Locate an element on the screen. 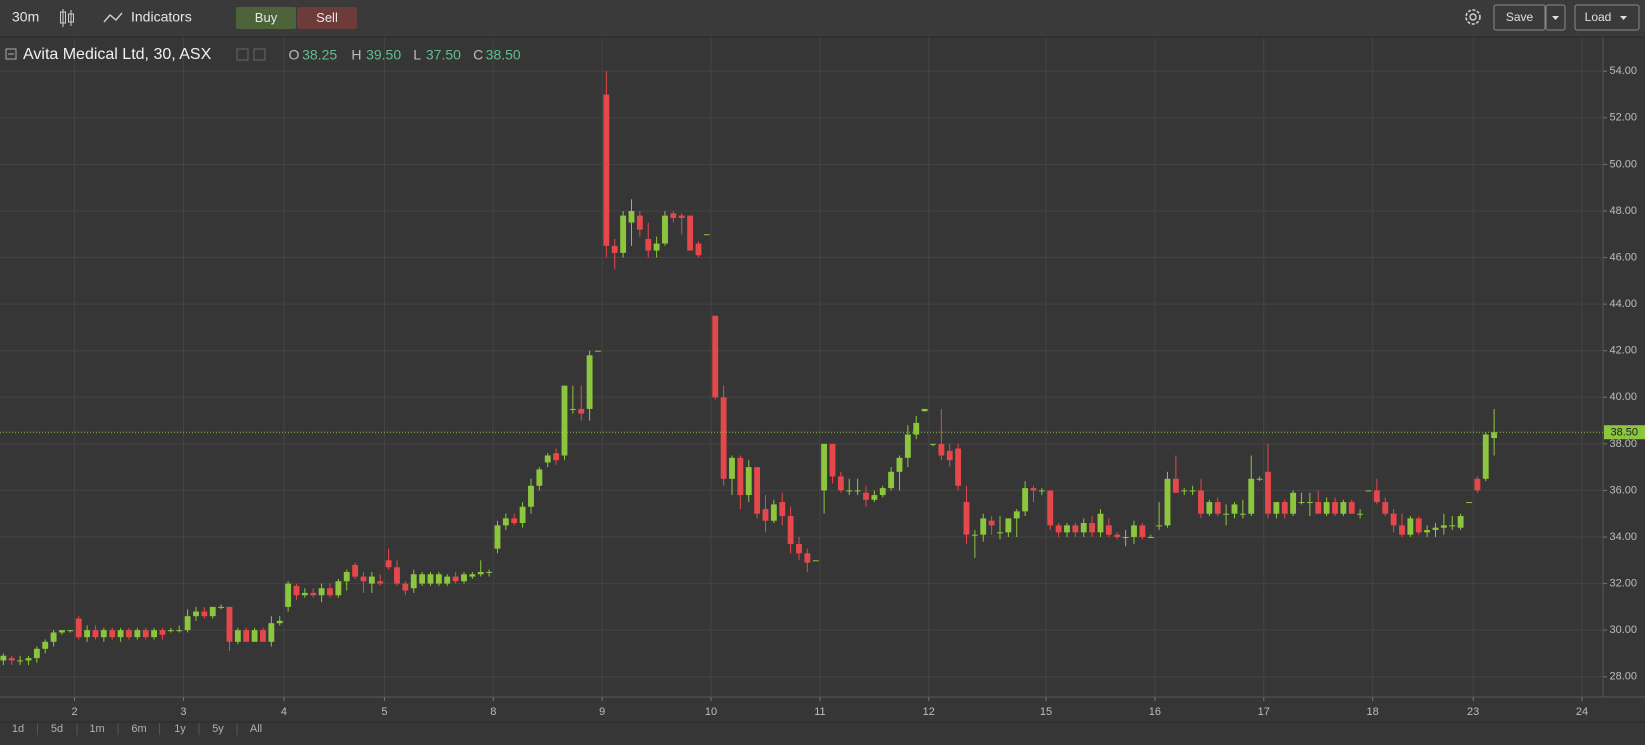  save-button: Save is located at coordinates (1520, 17).